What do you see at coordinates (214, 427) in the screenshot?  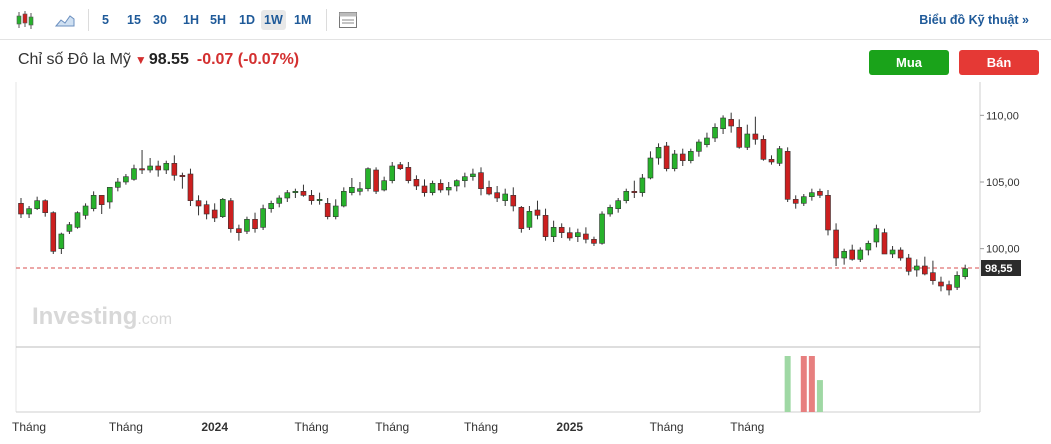 I see `x-tick-label: 2024` at bounding box center [214, 427].